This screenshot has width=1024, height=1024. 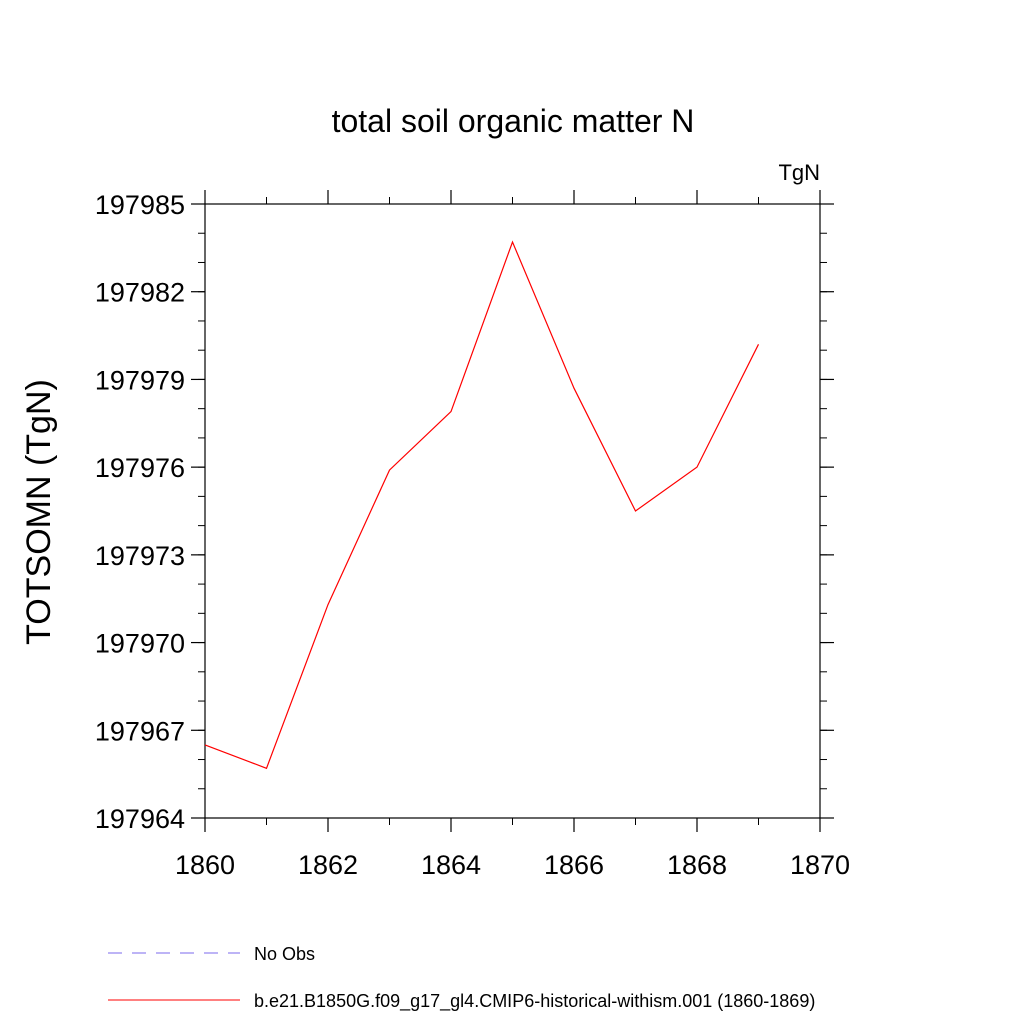 I want to click on x-tick-label: 1870, so click(x=820, y=865).